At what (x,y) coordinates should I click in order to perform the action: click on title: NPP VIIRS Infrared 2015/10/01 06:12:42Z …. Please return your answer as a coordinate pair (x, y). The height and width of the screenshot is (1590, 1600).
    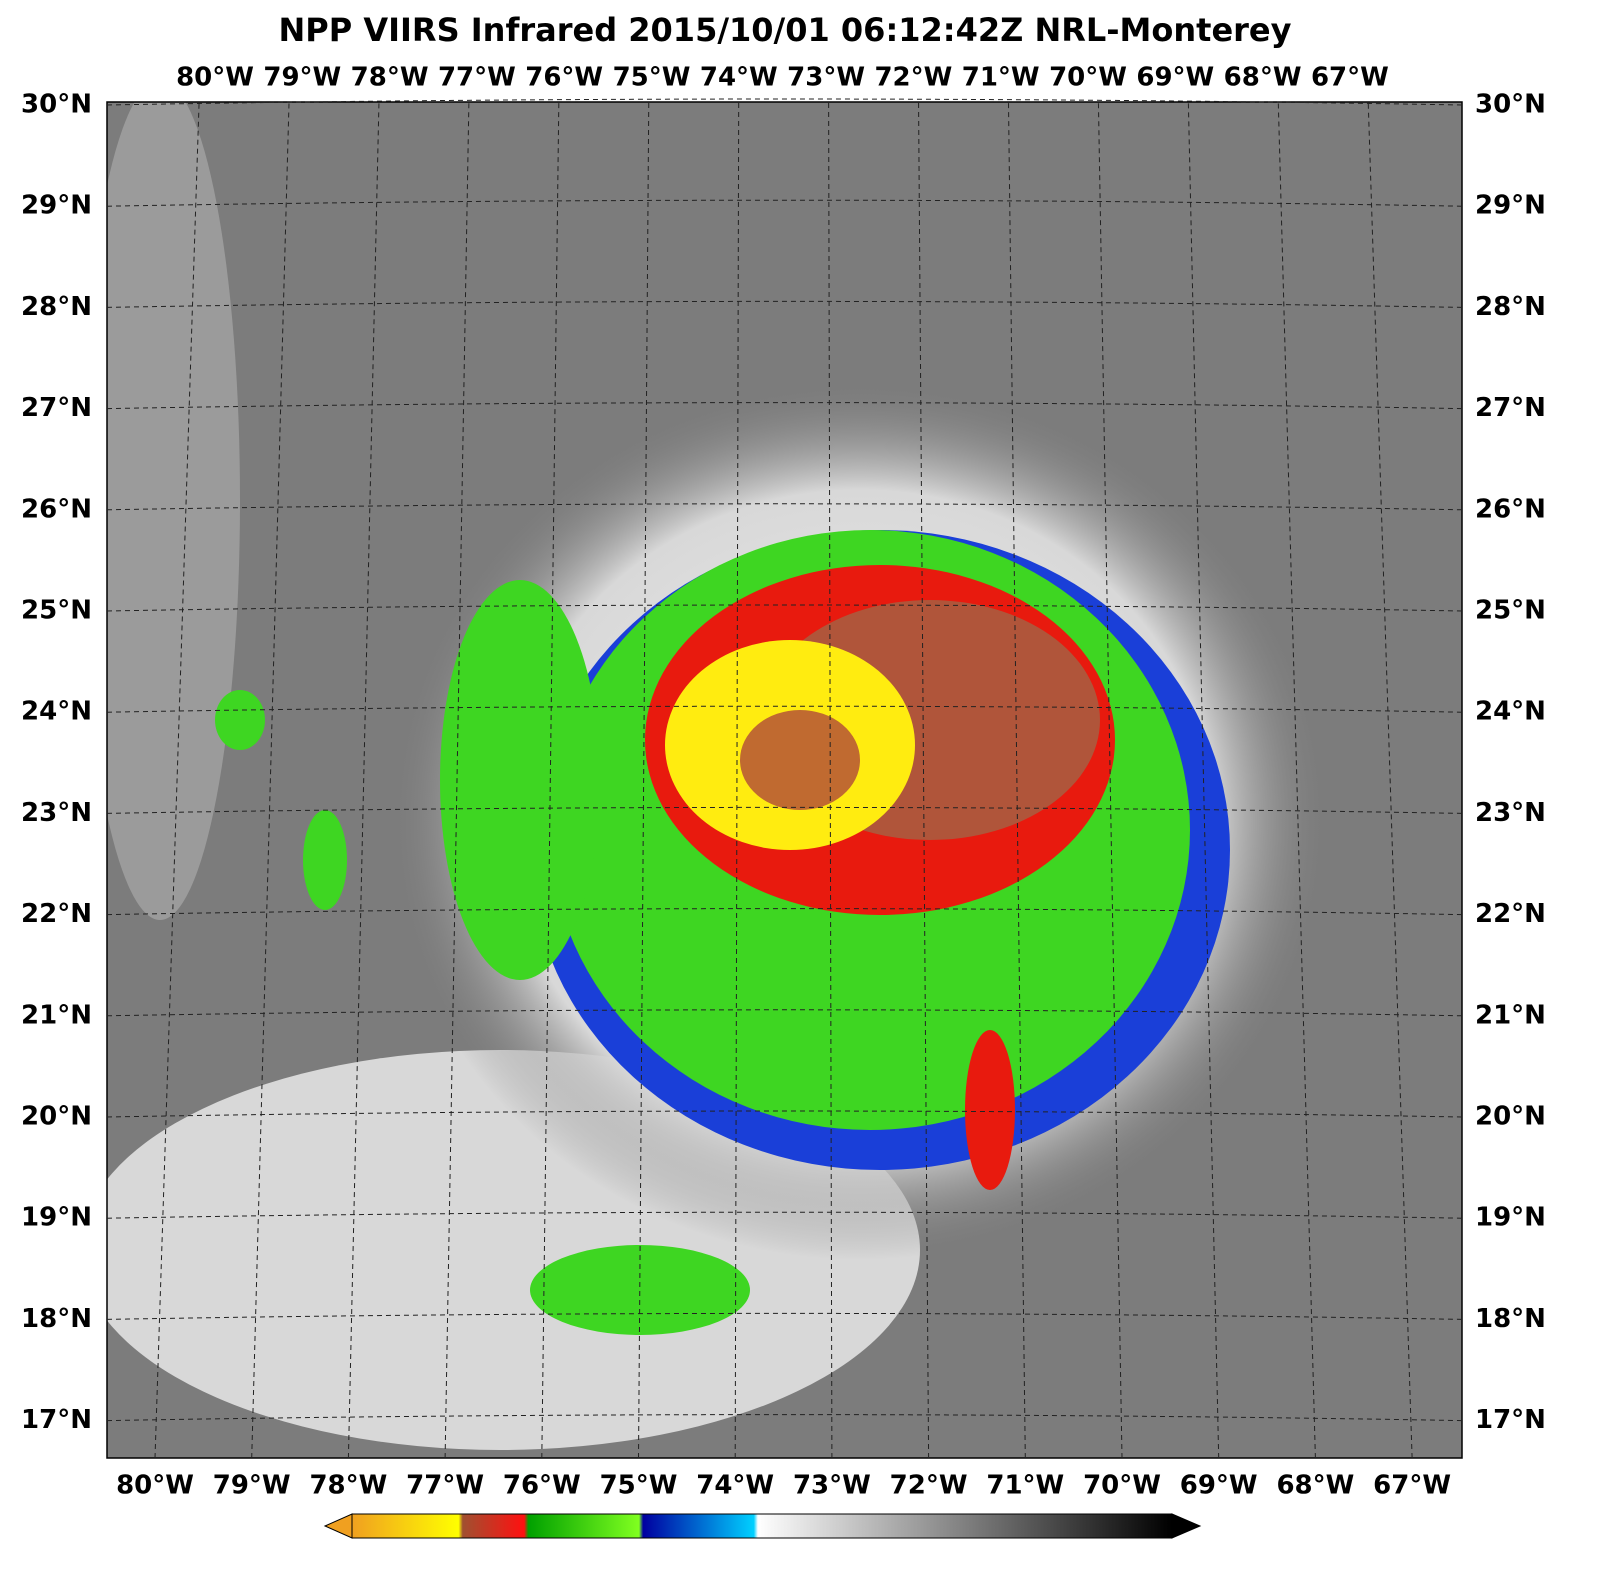
    Looking at the image, I should click on (785, 30).